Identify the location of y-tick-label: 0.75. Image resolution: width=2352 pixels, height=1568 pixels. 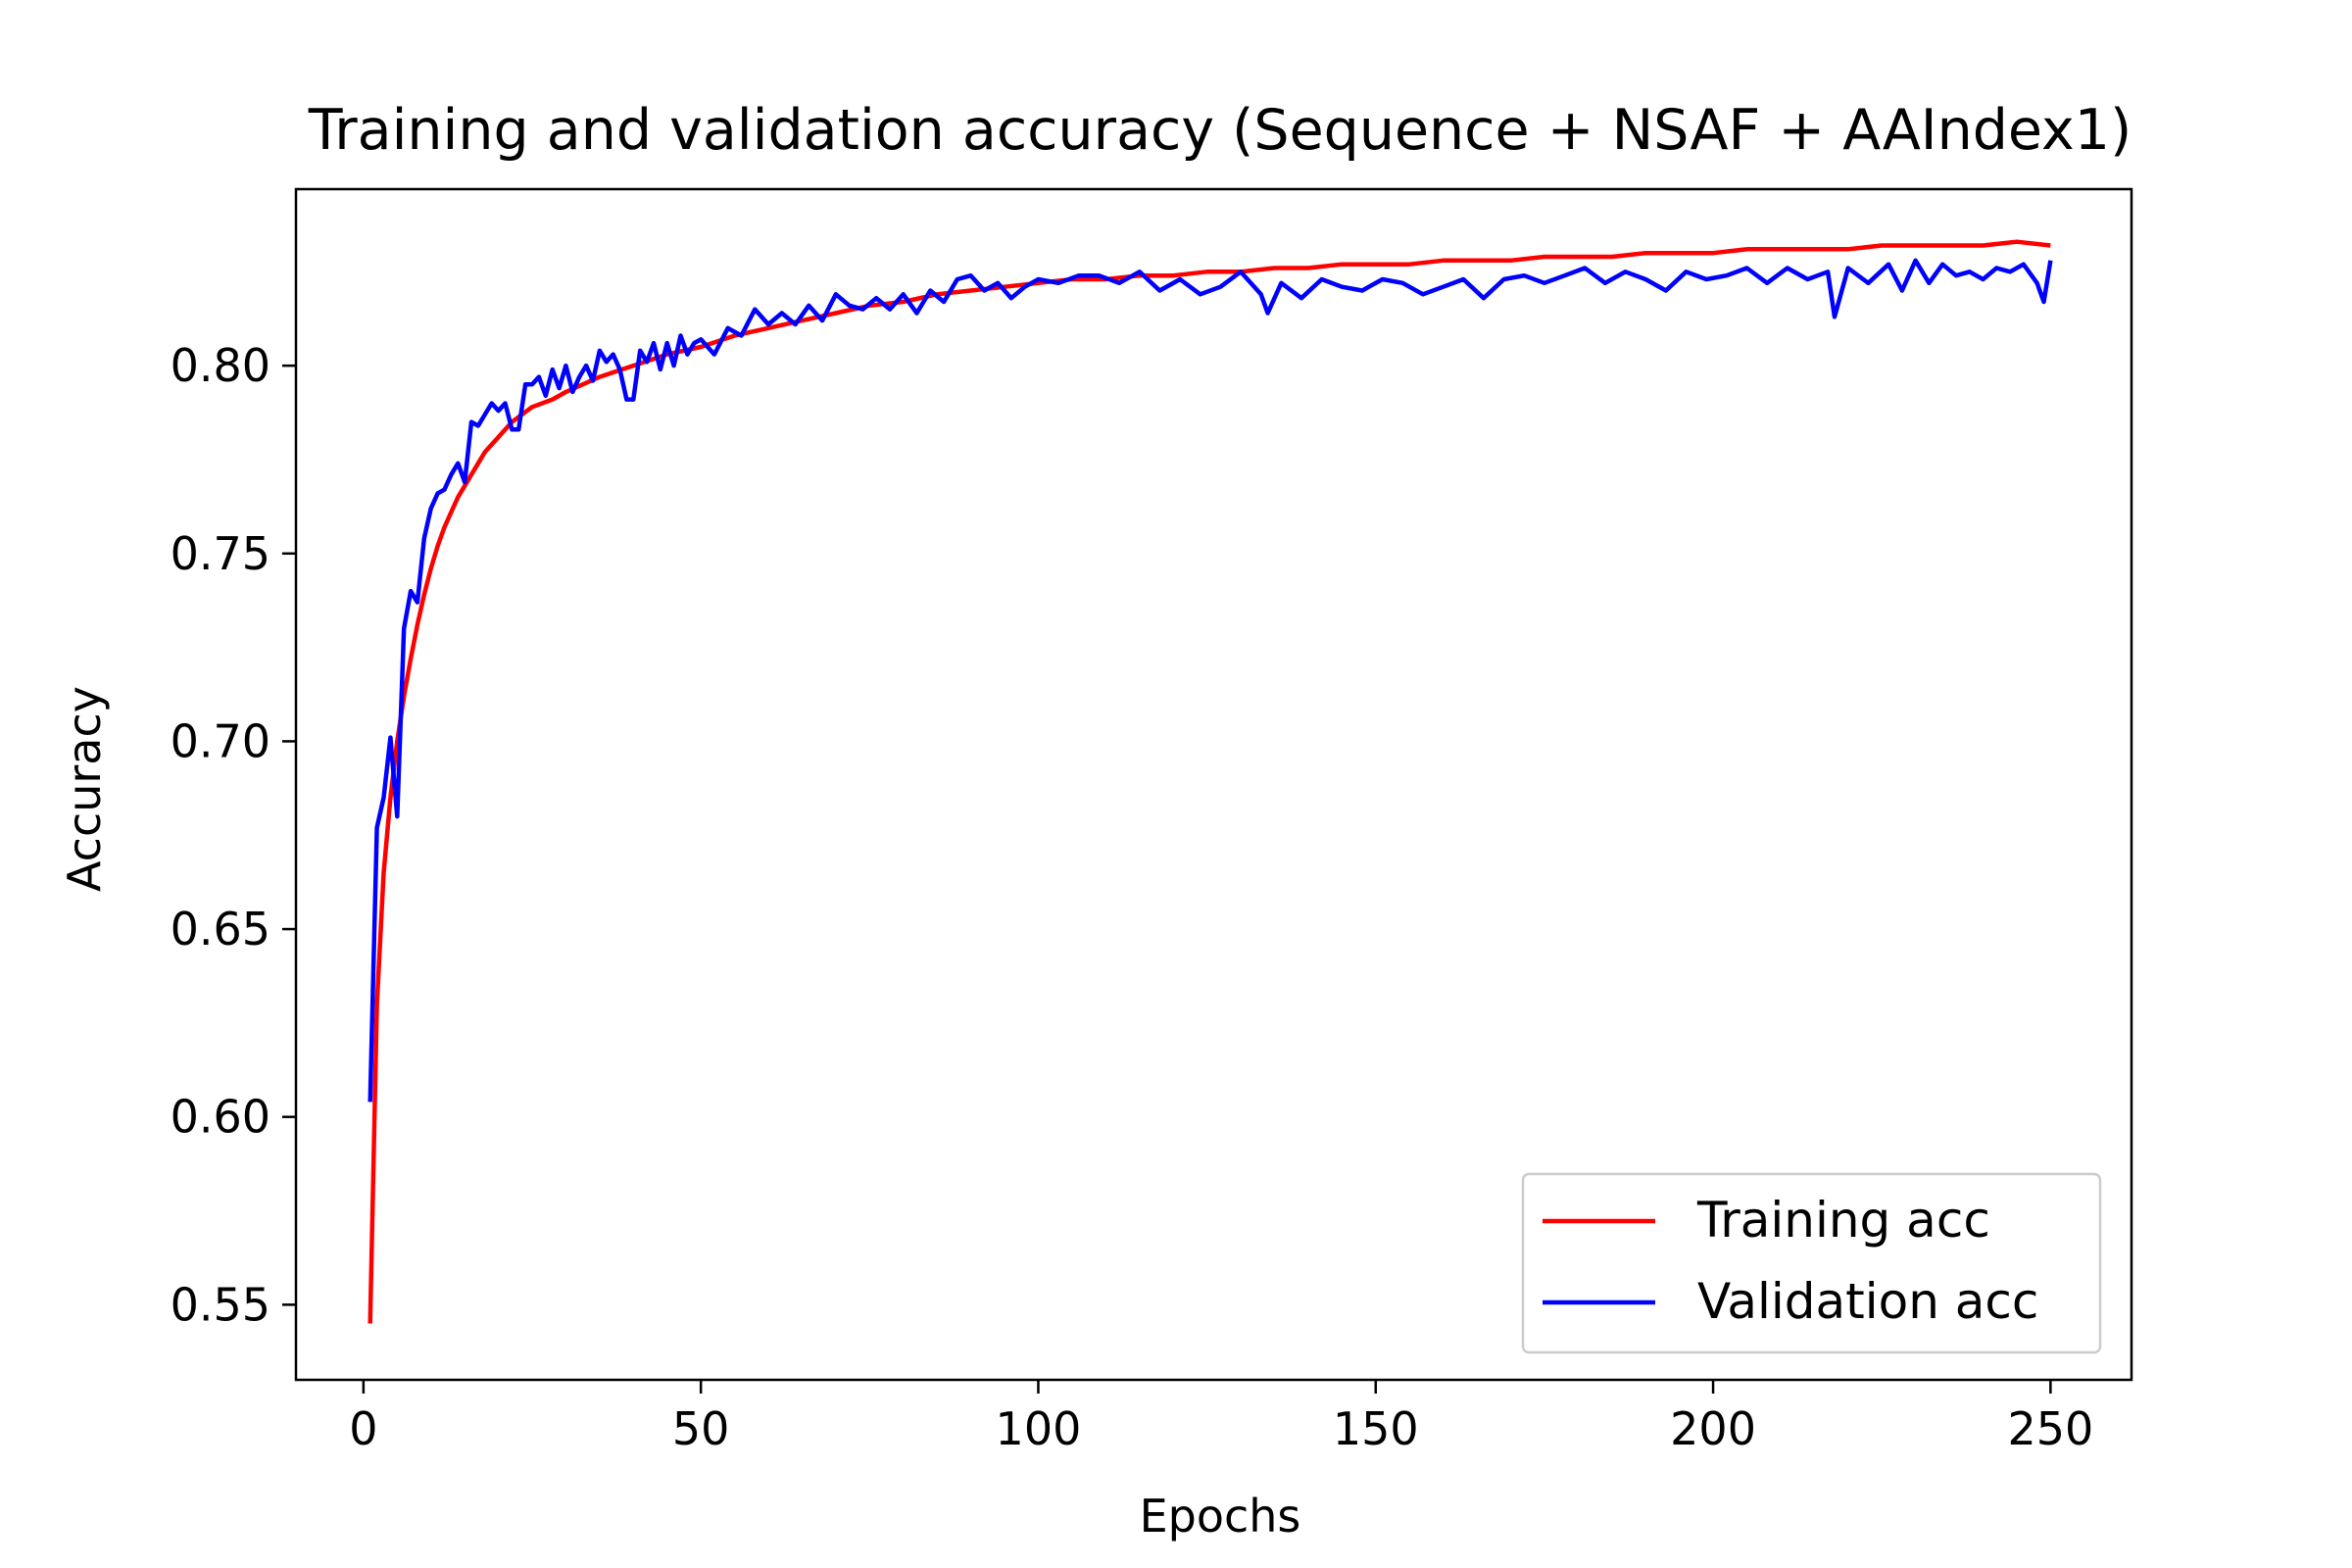
(220, 553).